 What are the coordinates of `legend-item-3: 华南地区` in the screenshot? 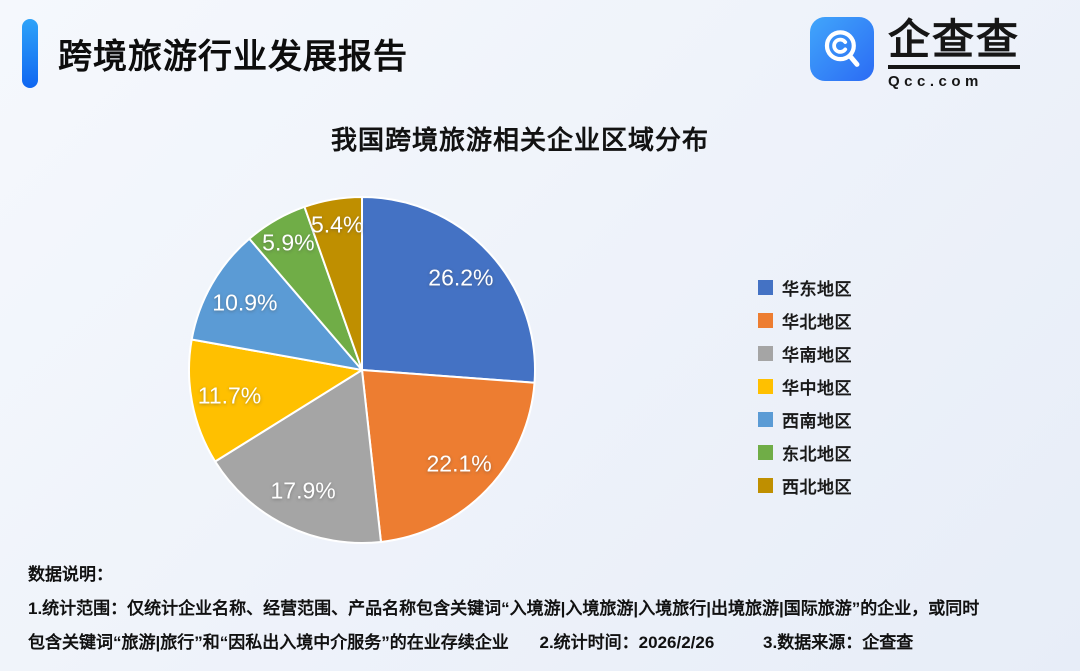 It's located at (805, 354).